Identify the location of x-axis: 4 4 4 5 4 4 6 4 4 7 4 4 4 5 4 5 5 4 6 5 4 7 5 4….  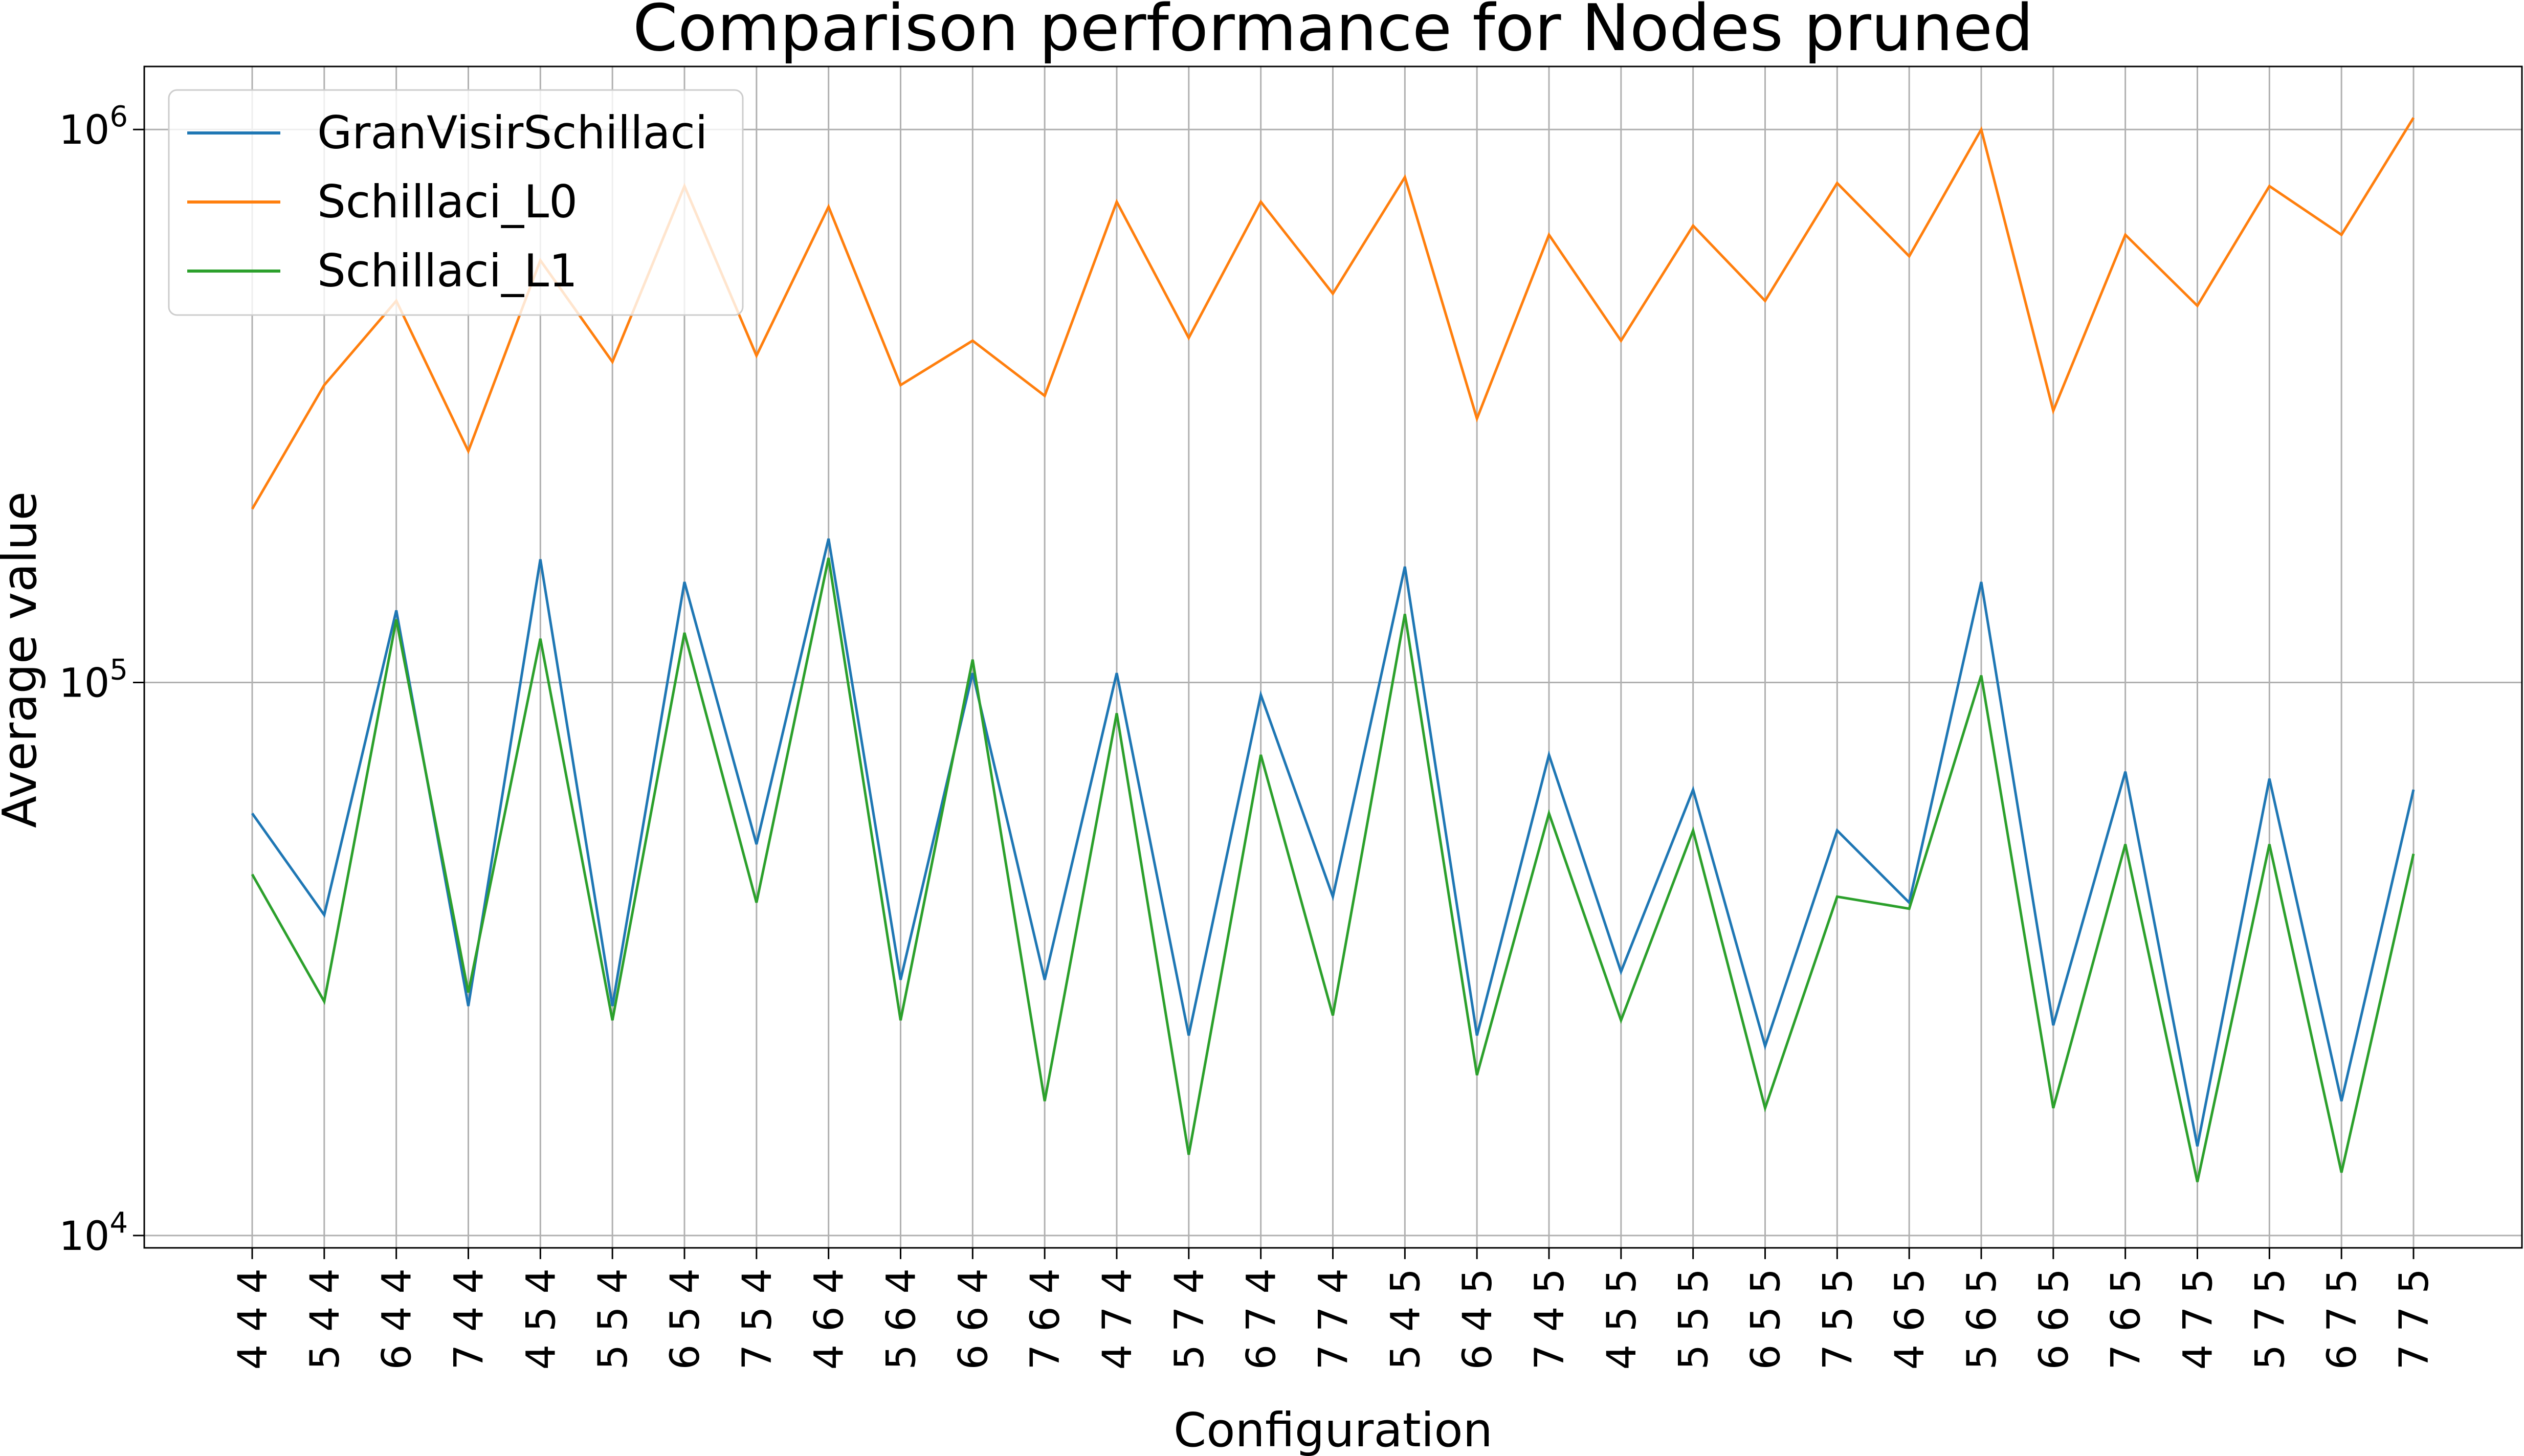
(1334, 1309).